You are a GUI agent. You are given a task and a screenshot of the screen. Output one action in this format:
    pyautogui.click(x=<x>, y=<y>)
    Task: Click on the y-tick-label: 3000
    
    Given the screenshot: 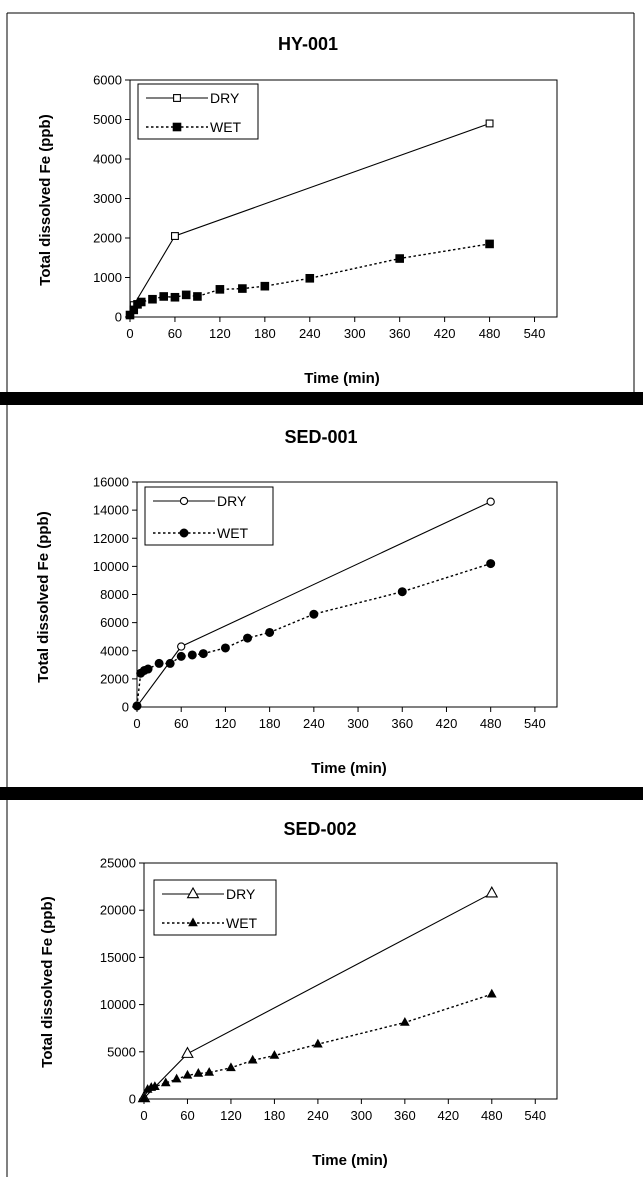 What is the action you would take?
    pyautogui.click(x=107, y=198)
    